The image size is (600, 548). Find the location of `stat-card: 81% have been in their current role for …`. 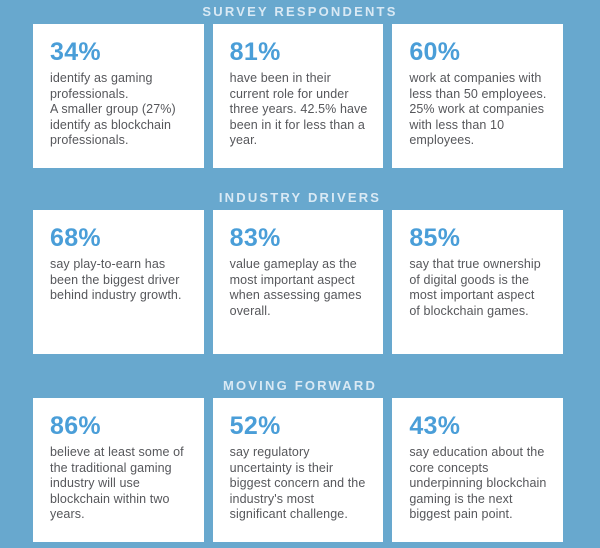

stat-card: 81% have been in their current role for … is located at coordinates (298, 96).